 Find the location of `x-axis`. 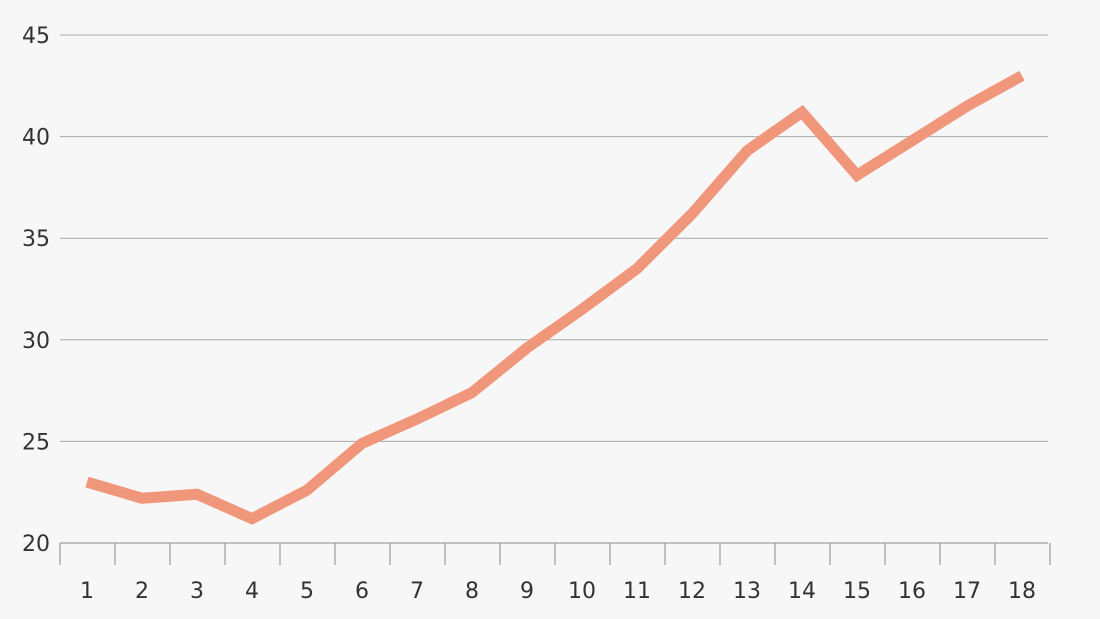

x-axis is located at coordinates (555, 553).